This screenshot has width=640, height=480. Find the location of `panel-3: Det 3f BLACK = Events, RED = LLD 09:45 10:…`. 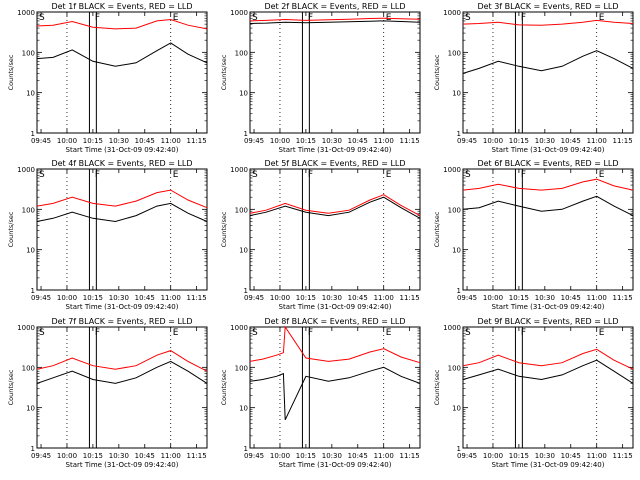

panel-3: Det 3f BLACK = Events, RED = LLD 09:45 10:… is located at coordinates (533, 78).